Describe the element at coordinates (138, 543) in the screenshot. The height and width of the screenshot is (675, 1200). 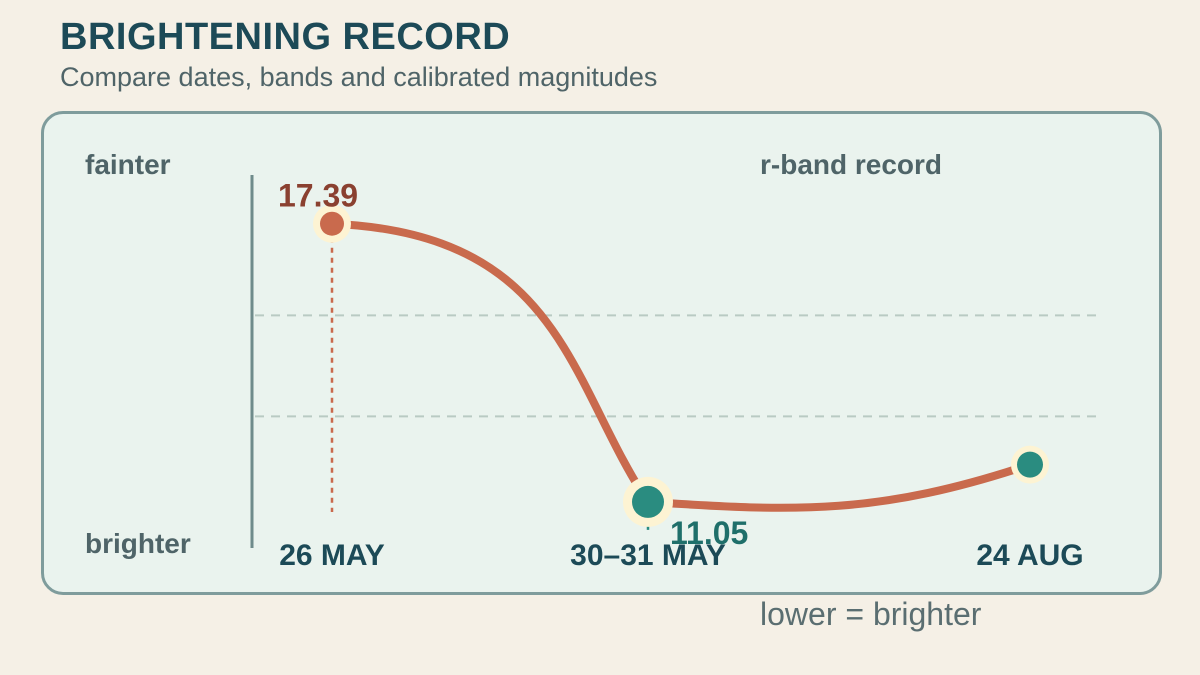
I see `y-axis-bottom-label: brighter` at that location.